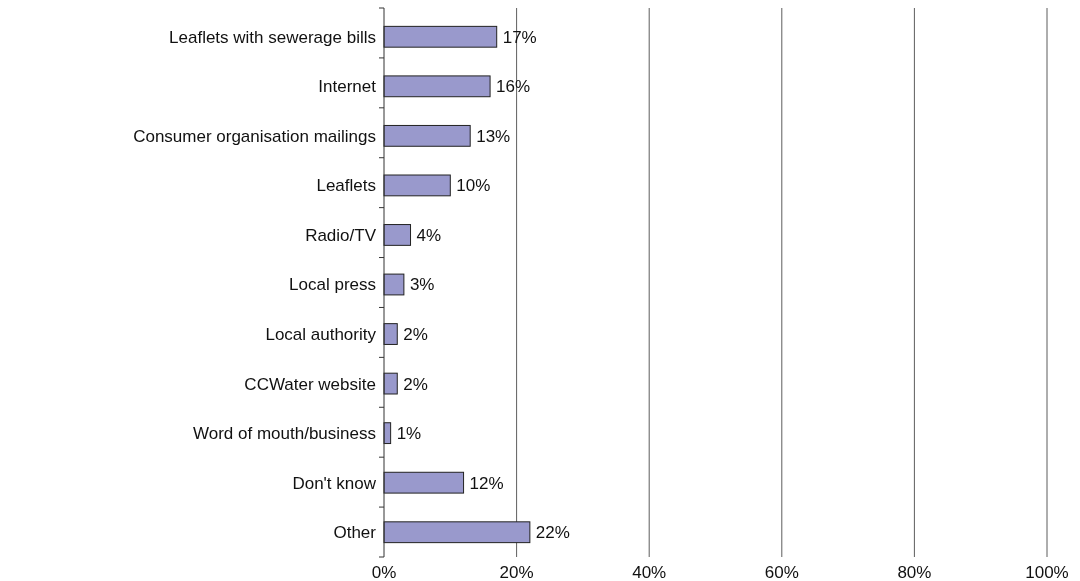 This screenshot has height=581, width=1080. Describe the element at coordinates (341, 235) in the screenshot. I see `y-tick-label: Radio/TV` at that location.